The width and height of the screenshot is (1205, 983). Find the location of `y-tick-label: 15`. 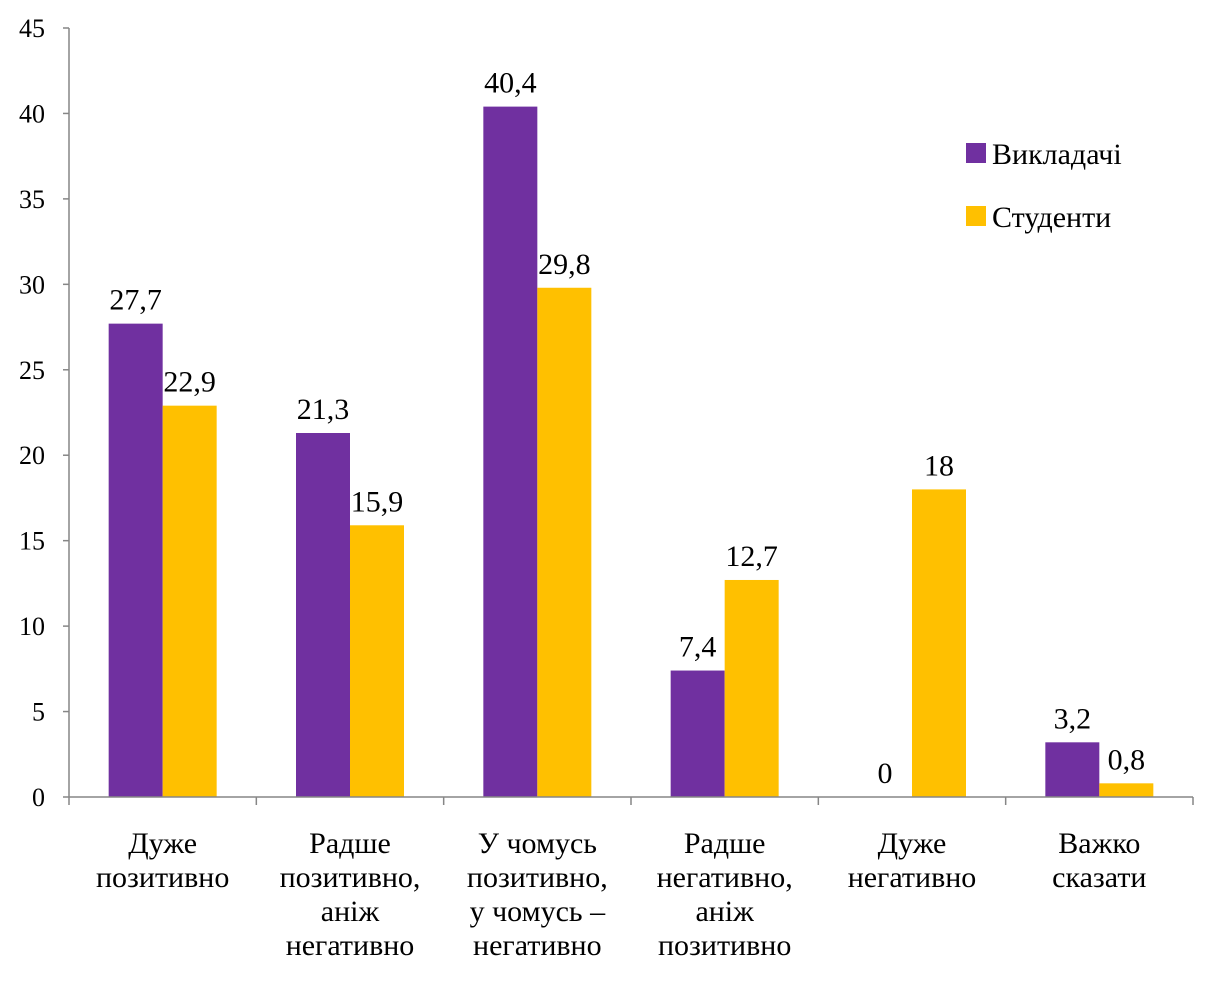

y-tick-label: 15 is located at coordinates (32, 541).